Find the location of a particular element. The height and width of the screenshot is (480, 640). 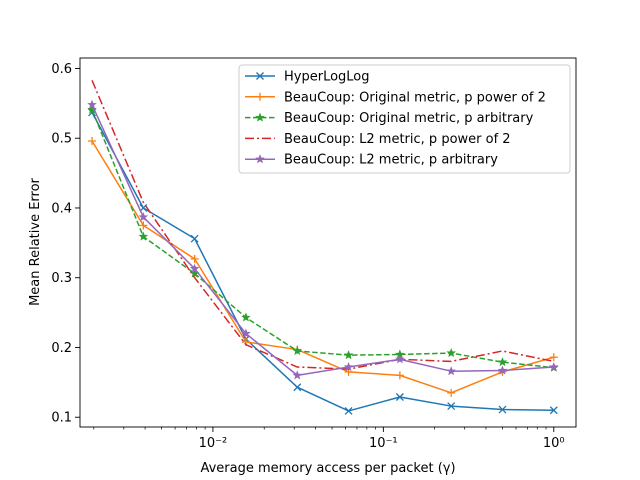

legend-entry: BeauCoup: L2 metric, p arbitrary is located at coordinates (371, 160).